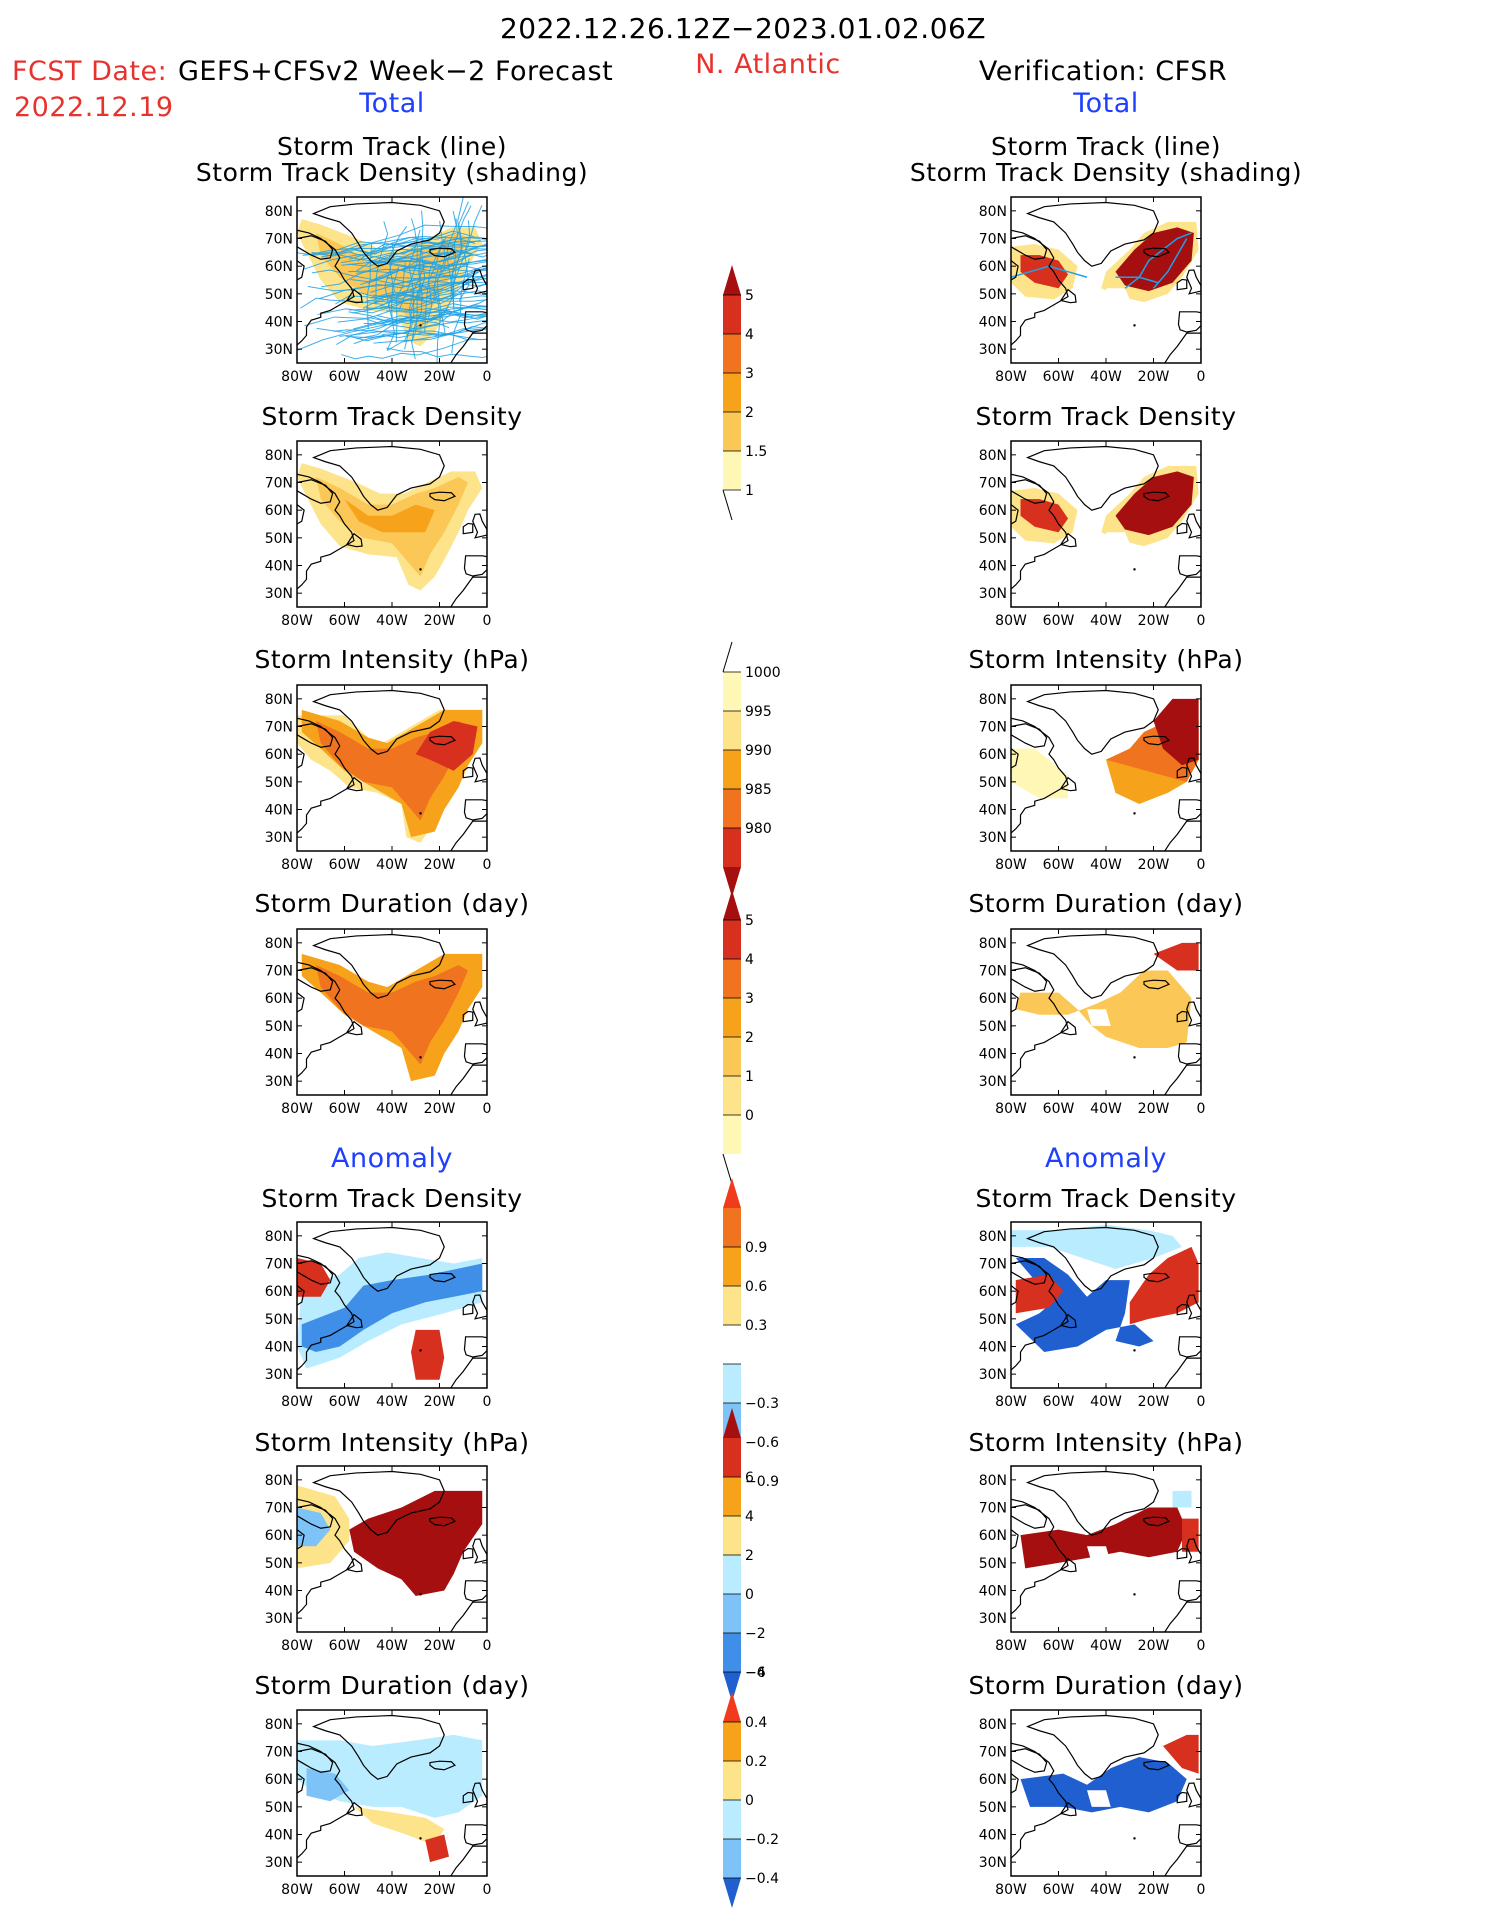 The height and width of the screenshot is (1925, 1487). Describe the element at coordinates (749, 491) in the screenshot. I see `colorbar-tick-label: 1` at that location.